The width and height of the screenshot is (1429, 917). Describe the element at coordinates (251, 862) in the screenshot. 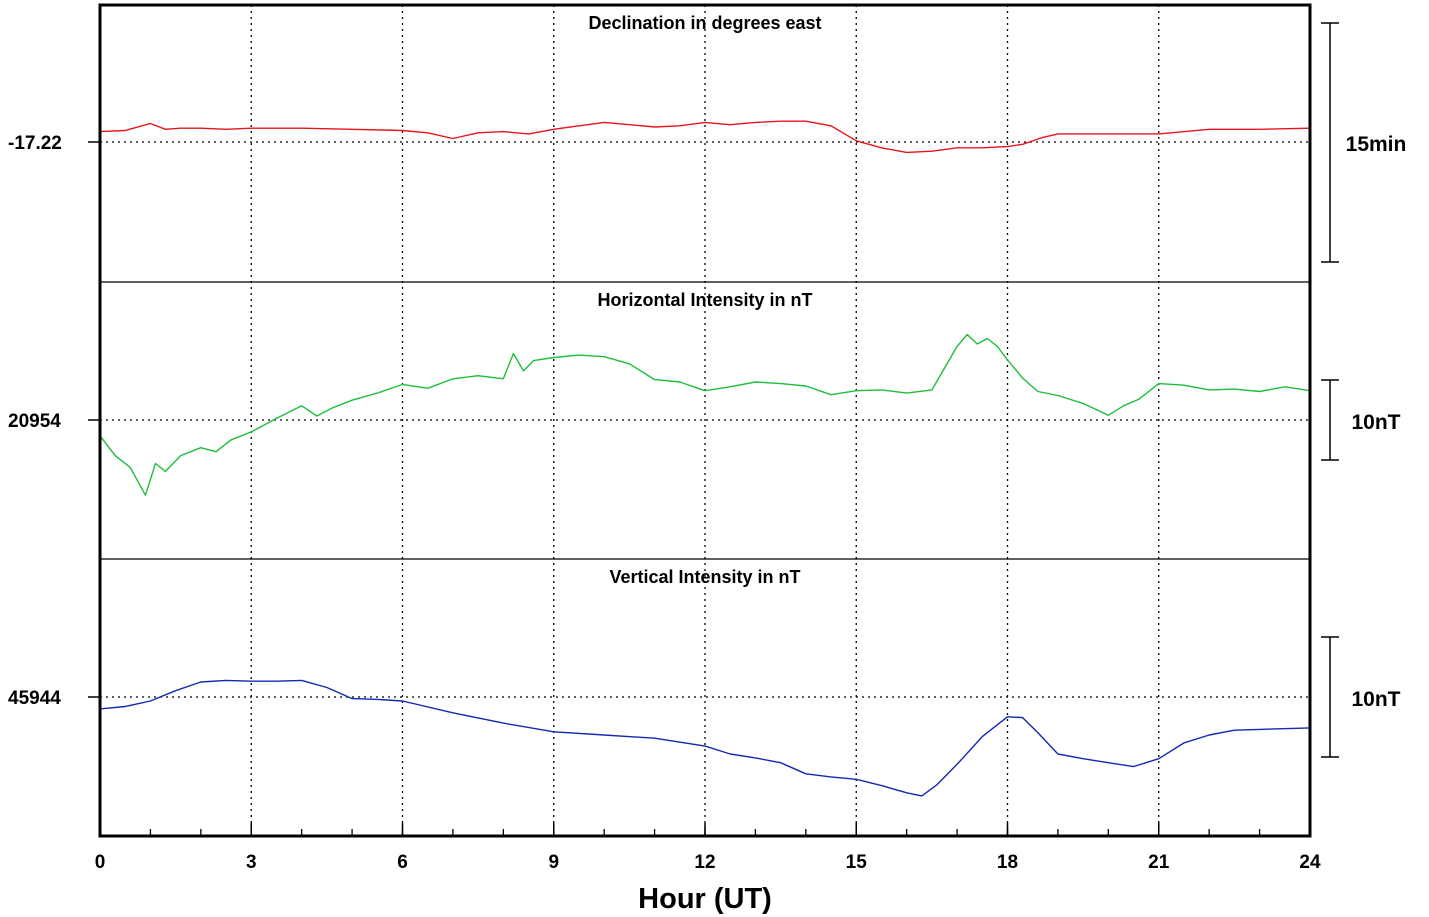

I see `x-tick-label: 3` at that location.